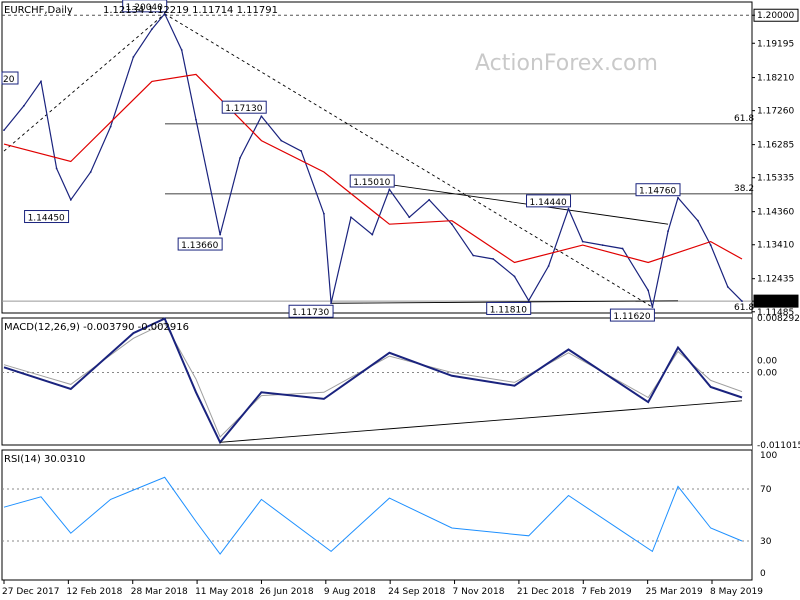  I want to click on price-tick-label: 1.12435, so click(775, 280).